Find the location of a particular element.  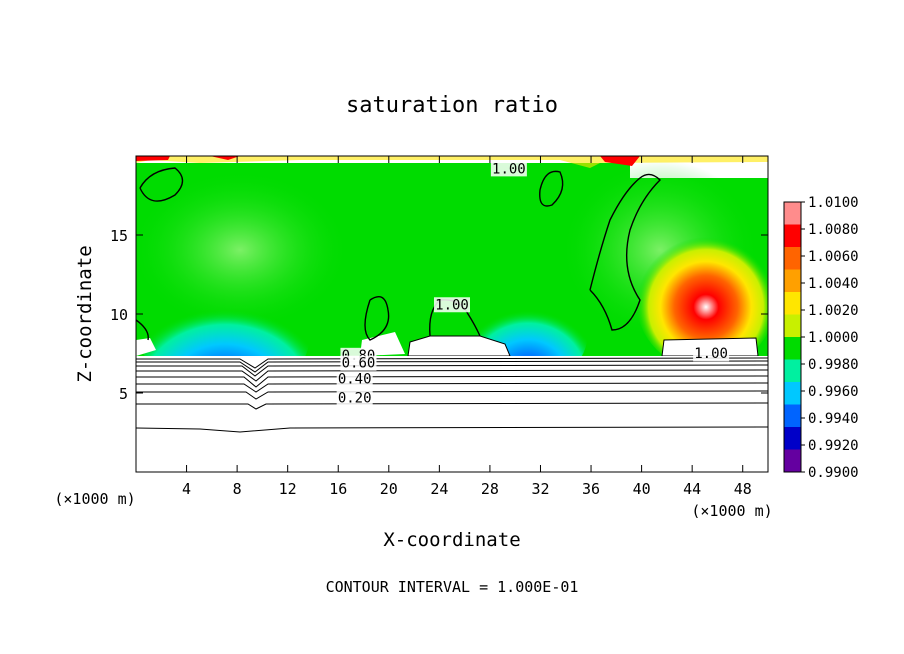

colorbar-tick-label: 1.0040 is located at coordinates (833, 284).